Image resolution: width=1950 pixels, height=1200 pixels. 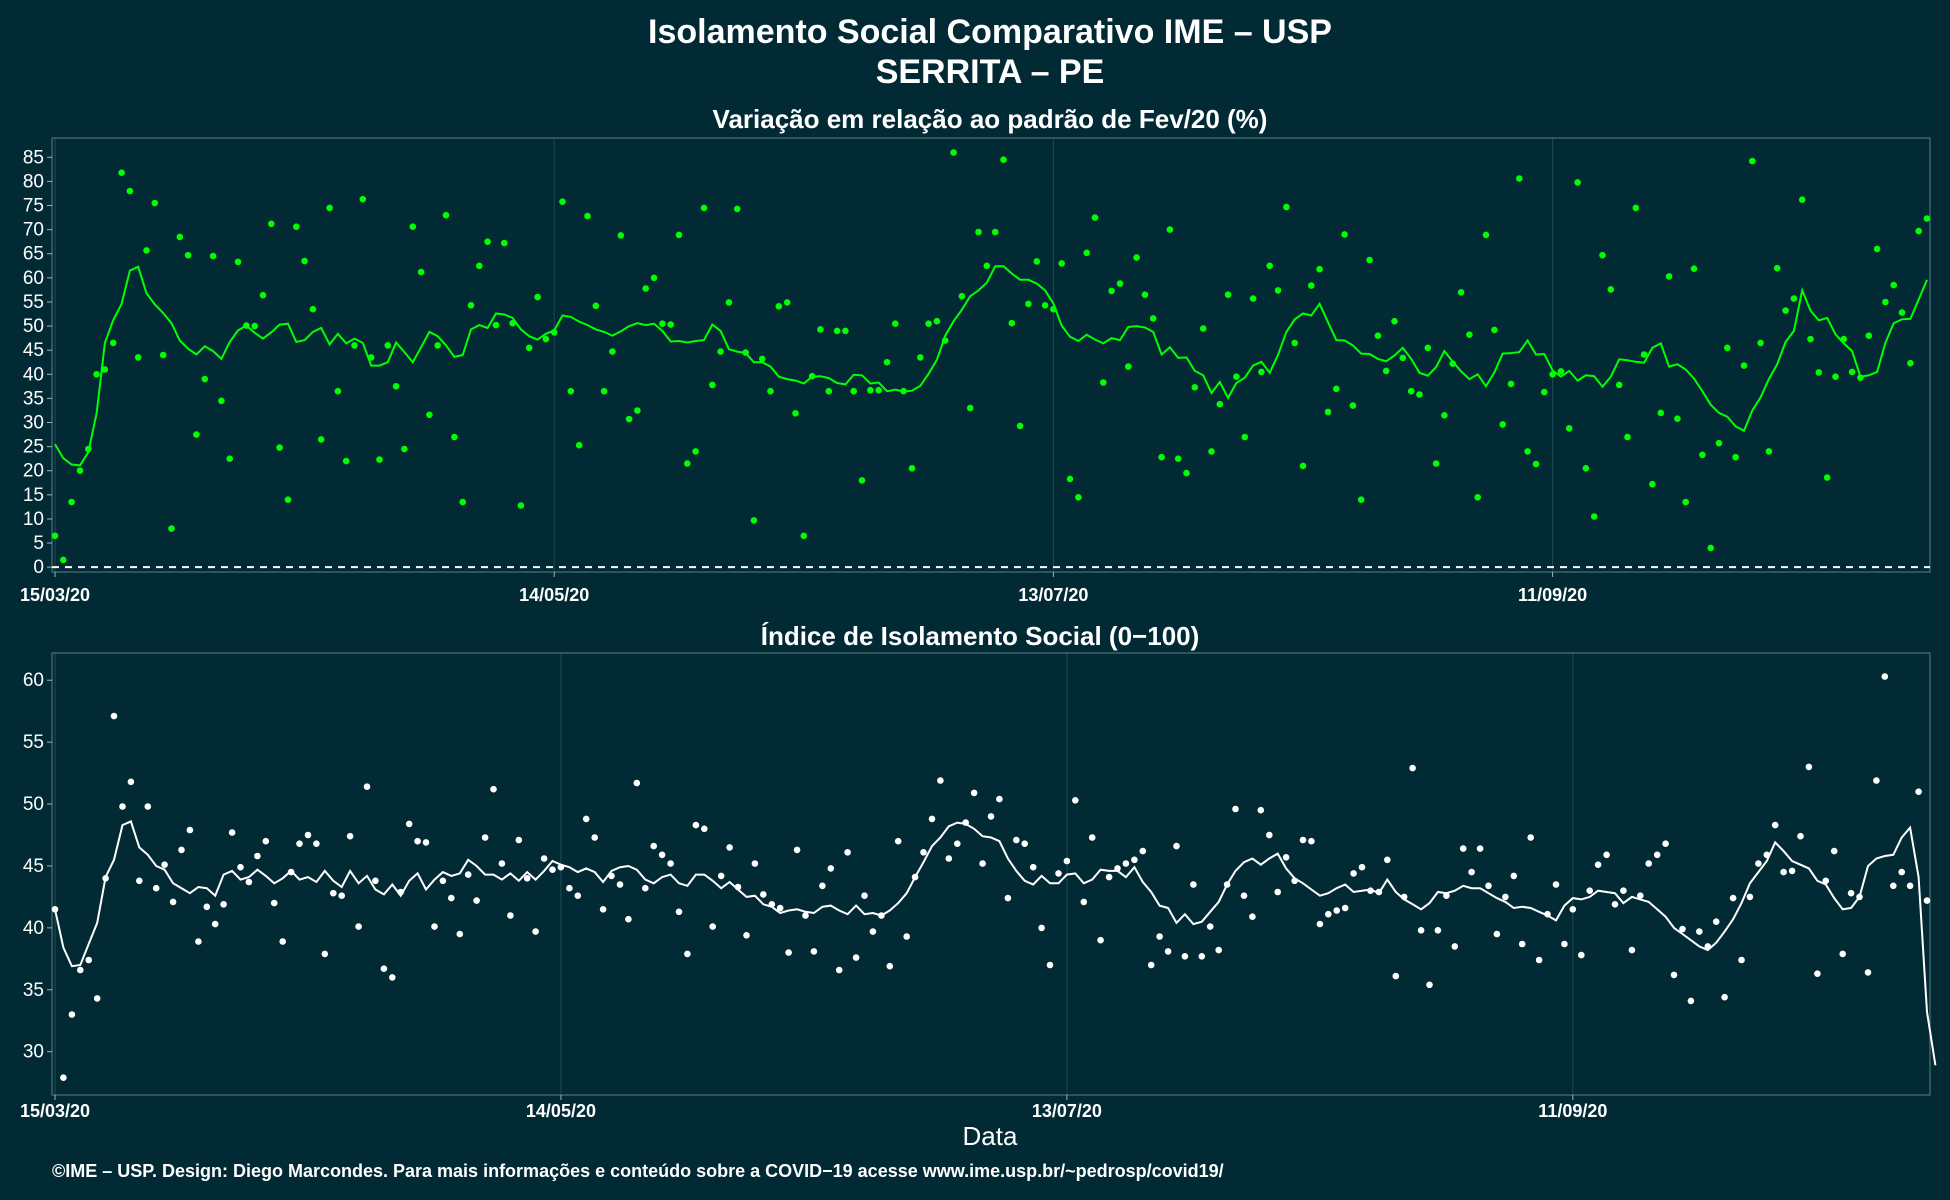 I want to click on top-ytick-label-50: 50, so click(x=33, y=326).